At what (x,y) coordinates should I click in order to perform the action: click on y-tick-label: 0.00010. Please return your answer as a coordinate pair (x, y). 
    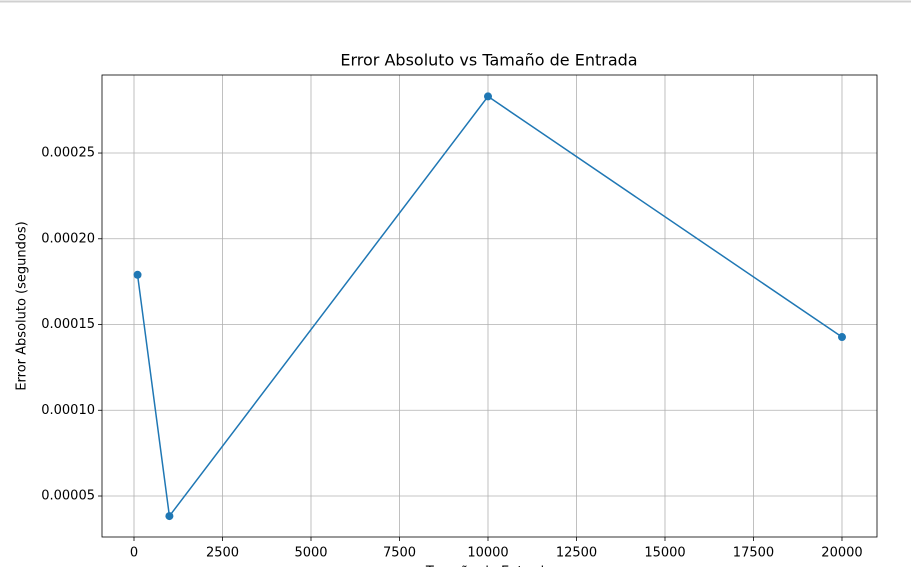
    Looking at the image, I should click on (68, 410).